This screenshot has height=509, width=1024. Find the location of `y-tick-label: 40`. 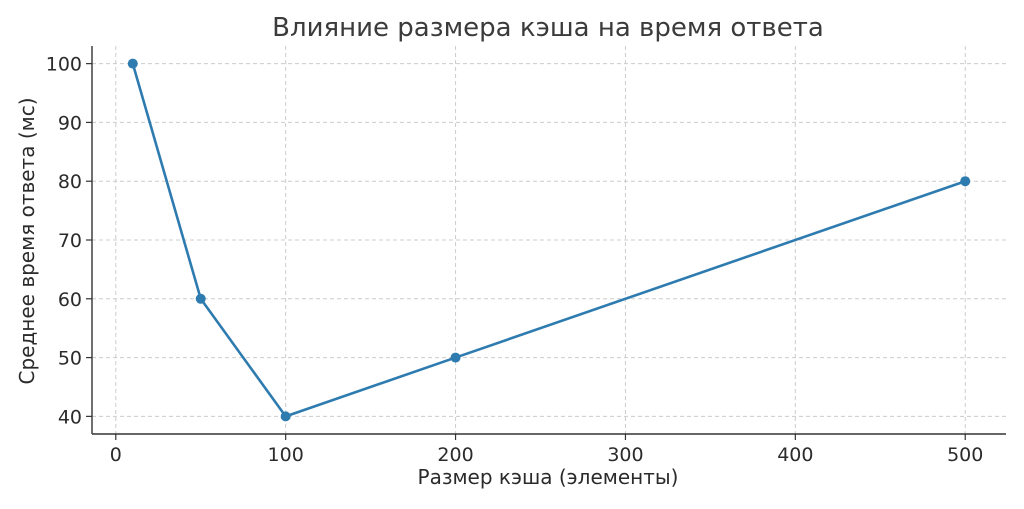

y-tick-label: 40 is located at coordinates (70, 417).